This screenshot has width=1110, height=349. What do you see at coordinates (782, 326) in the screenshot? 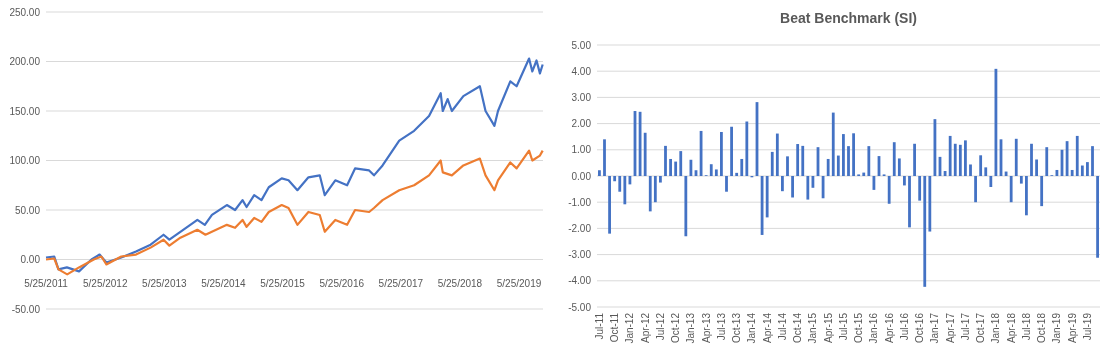
I see `x-tick-label: Jul-14` at bounding box center [782, 326].